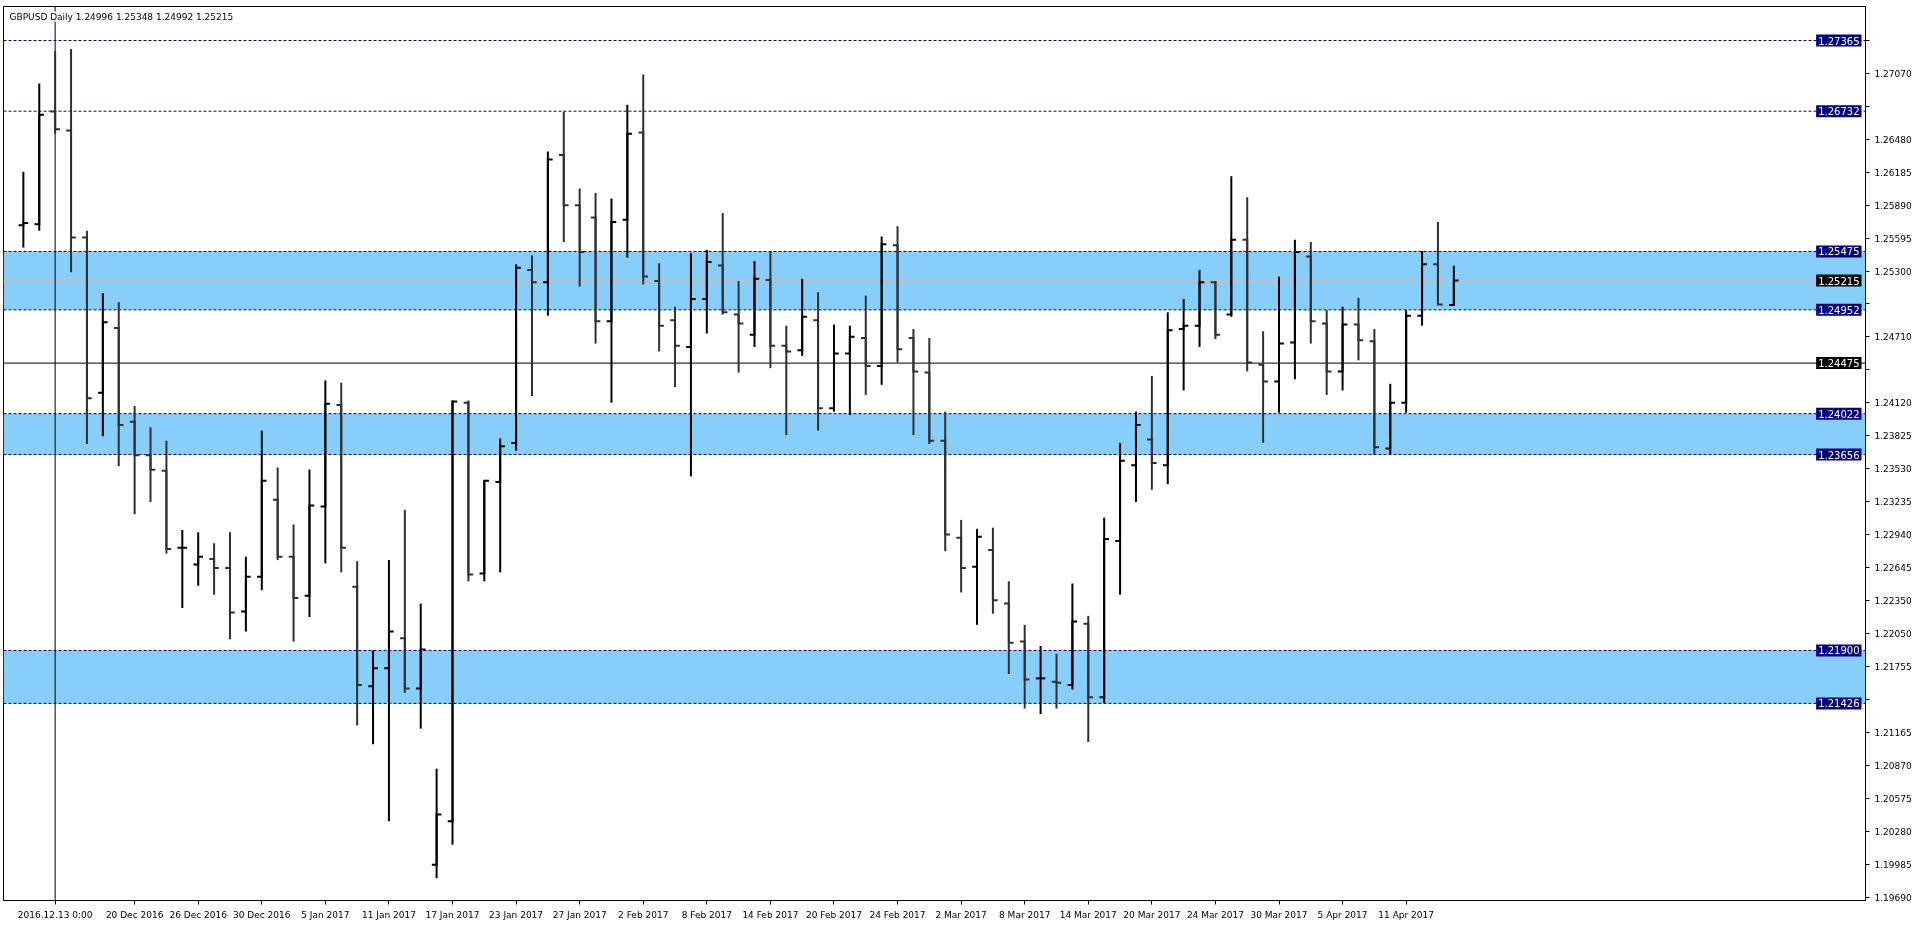 The width and height of the screenshot is (1918, 927). What do you see at coordinates (452, 914) in the screenshot?
I see `x-tick-label: 17 Jan 2017` at bounding box center [452, 914].